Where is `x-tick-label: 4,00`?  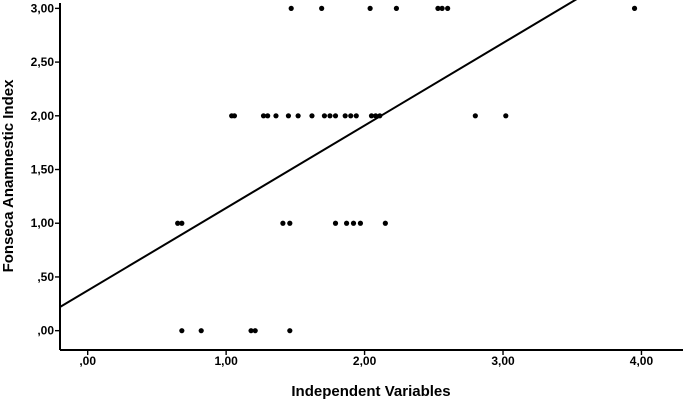
x-tick-label: 4,00 is located at coordinates (642, 361).